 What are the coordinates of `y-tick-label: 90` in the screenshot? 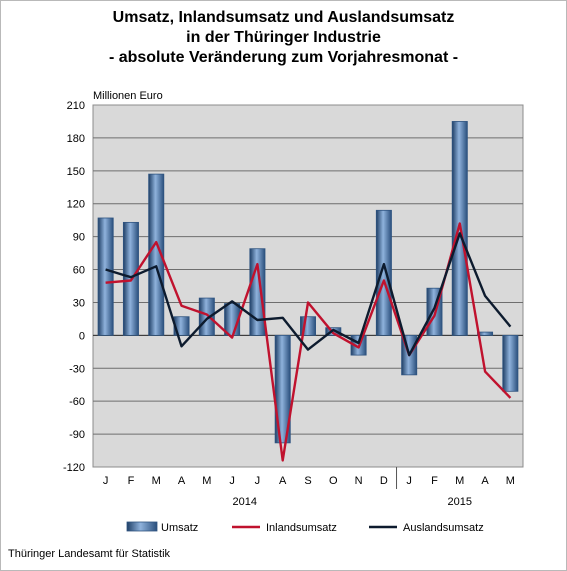 It's located at (79, 238).